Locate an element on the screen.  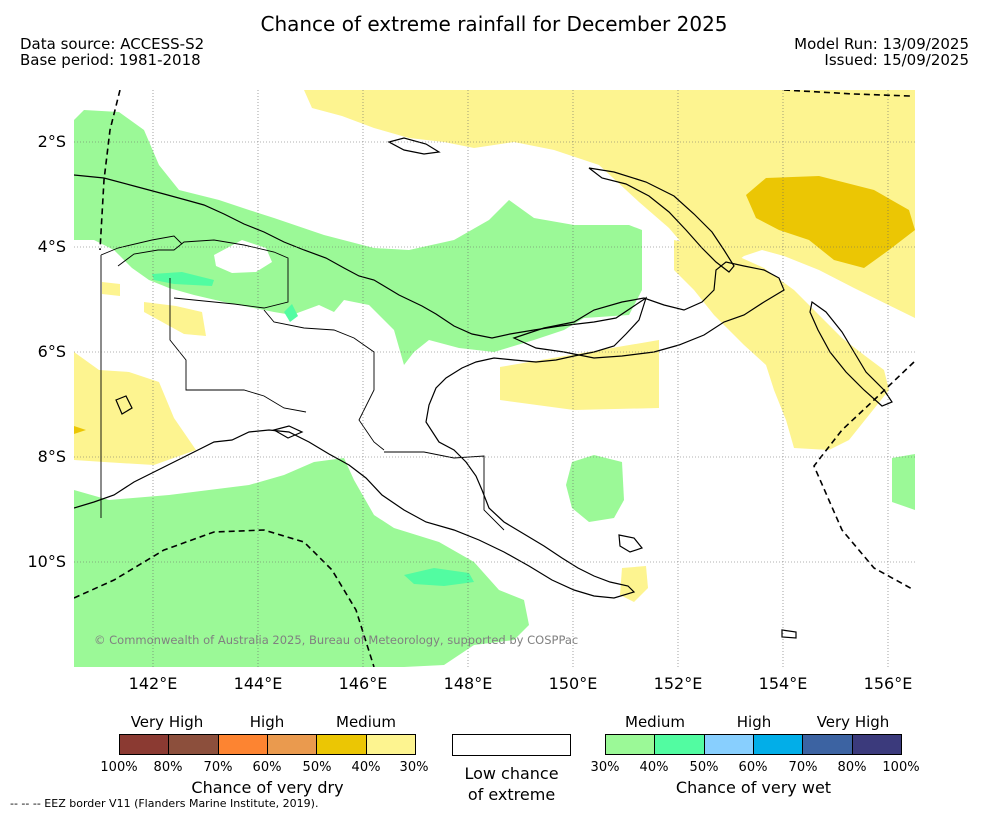
wet-tick-60: 60% is located at coordinates (753, 767).